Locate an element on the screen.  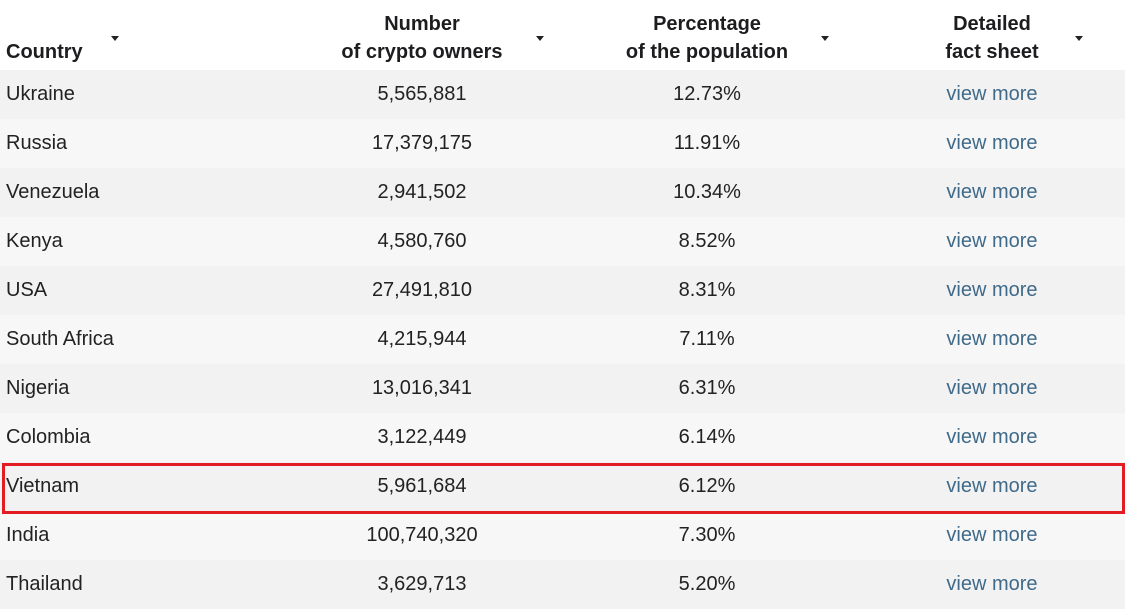
cell-country: Colombia is located at coordinates (48, 437).